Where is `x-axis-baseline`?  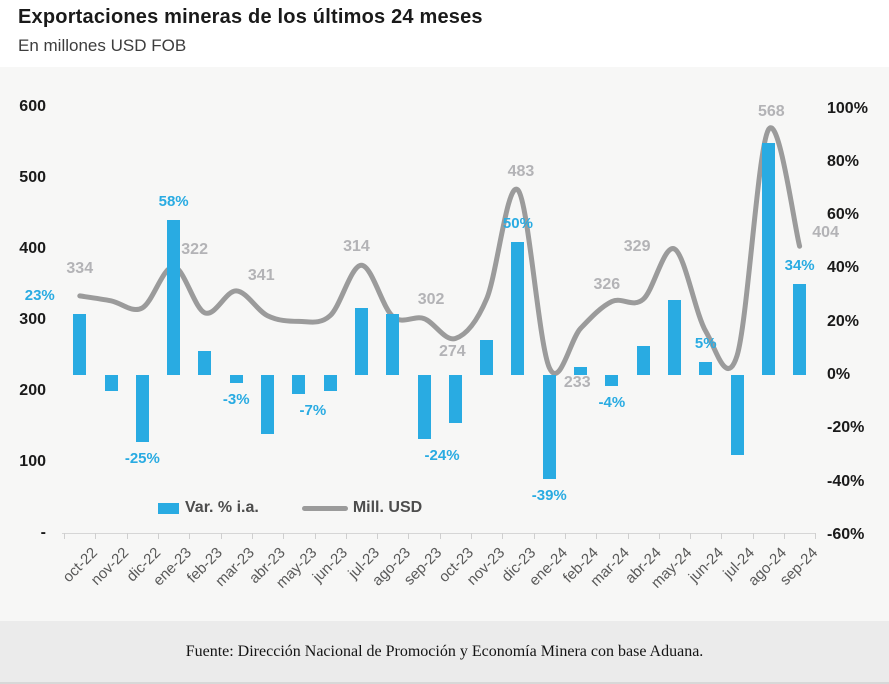 x-axis-baseline is located at coordinates (439, 533).